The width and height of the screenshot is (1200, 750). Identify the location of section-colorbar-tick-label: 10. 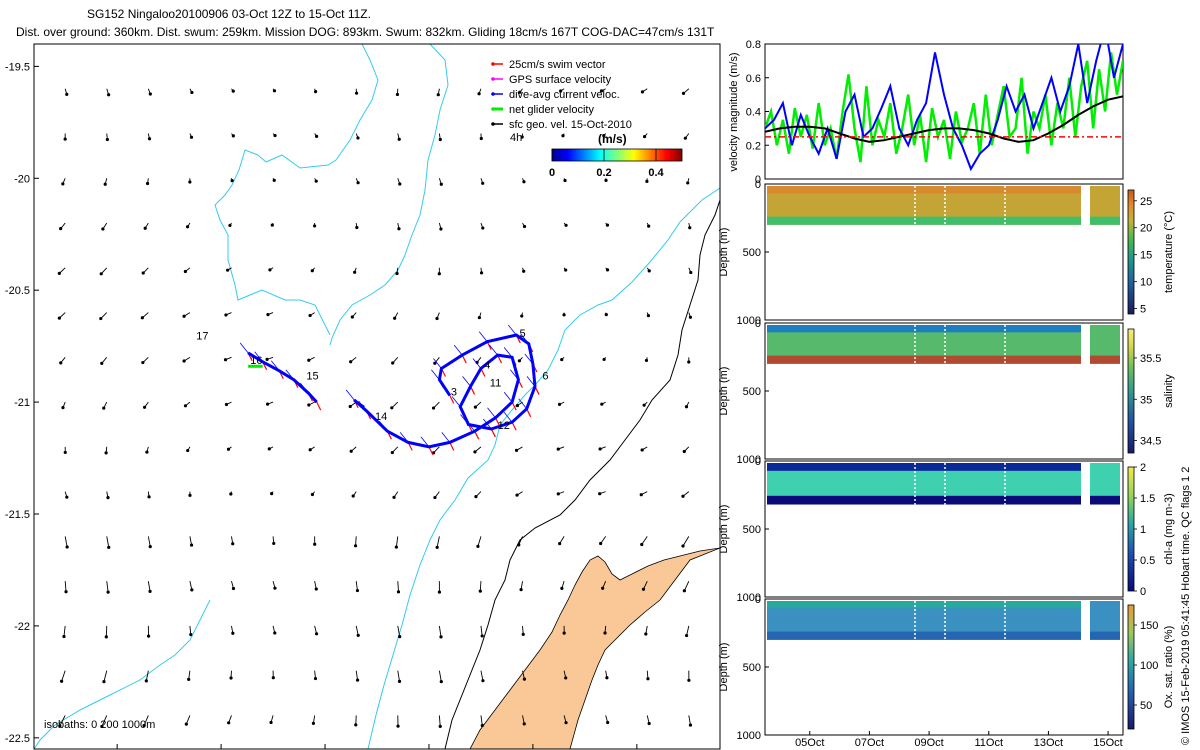
(1146, 283).